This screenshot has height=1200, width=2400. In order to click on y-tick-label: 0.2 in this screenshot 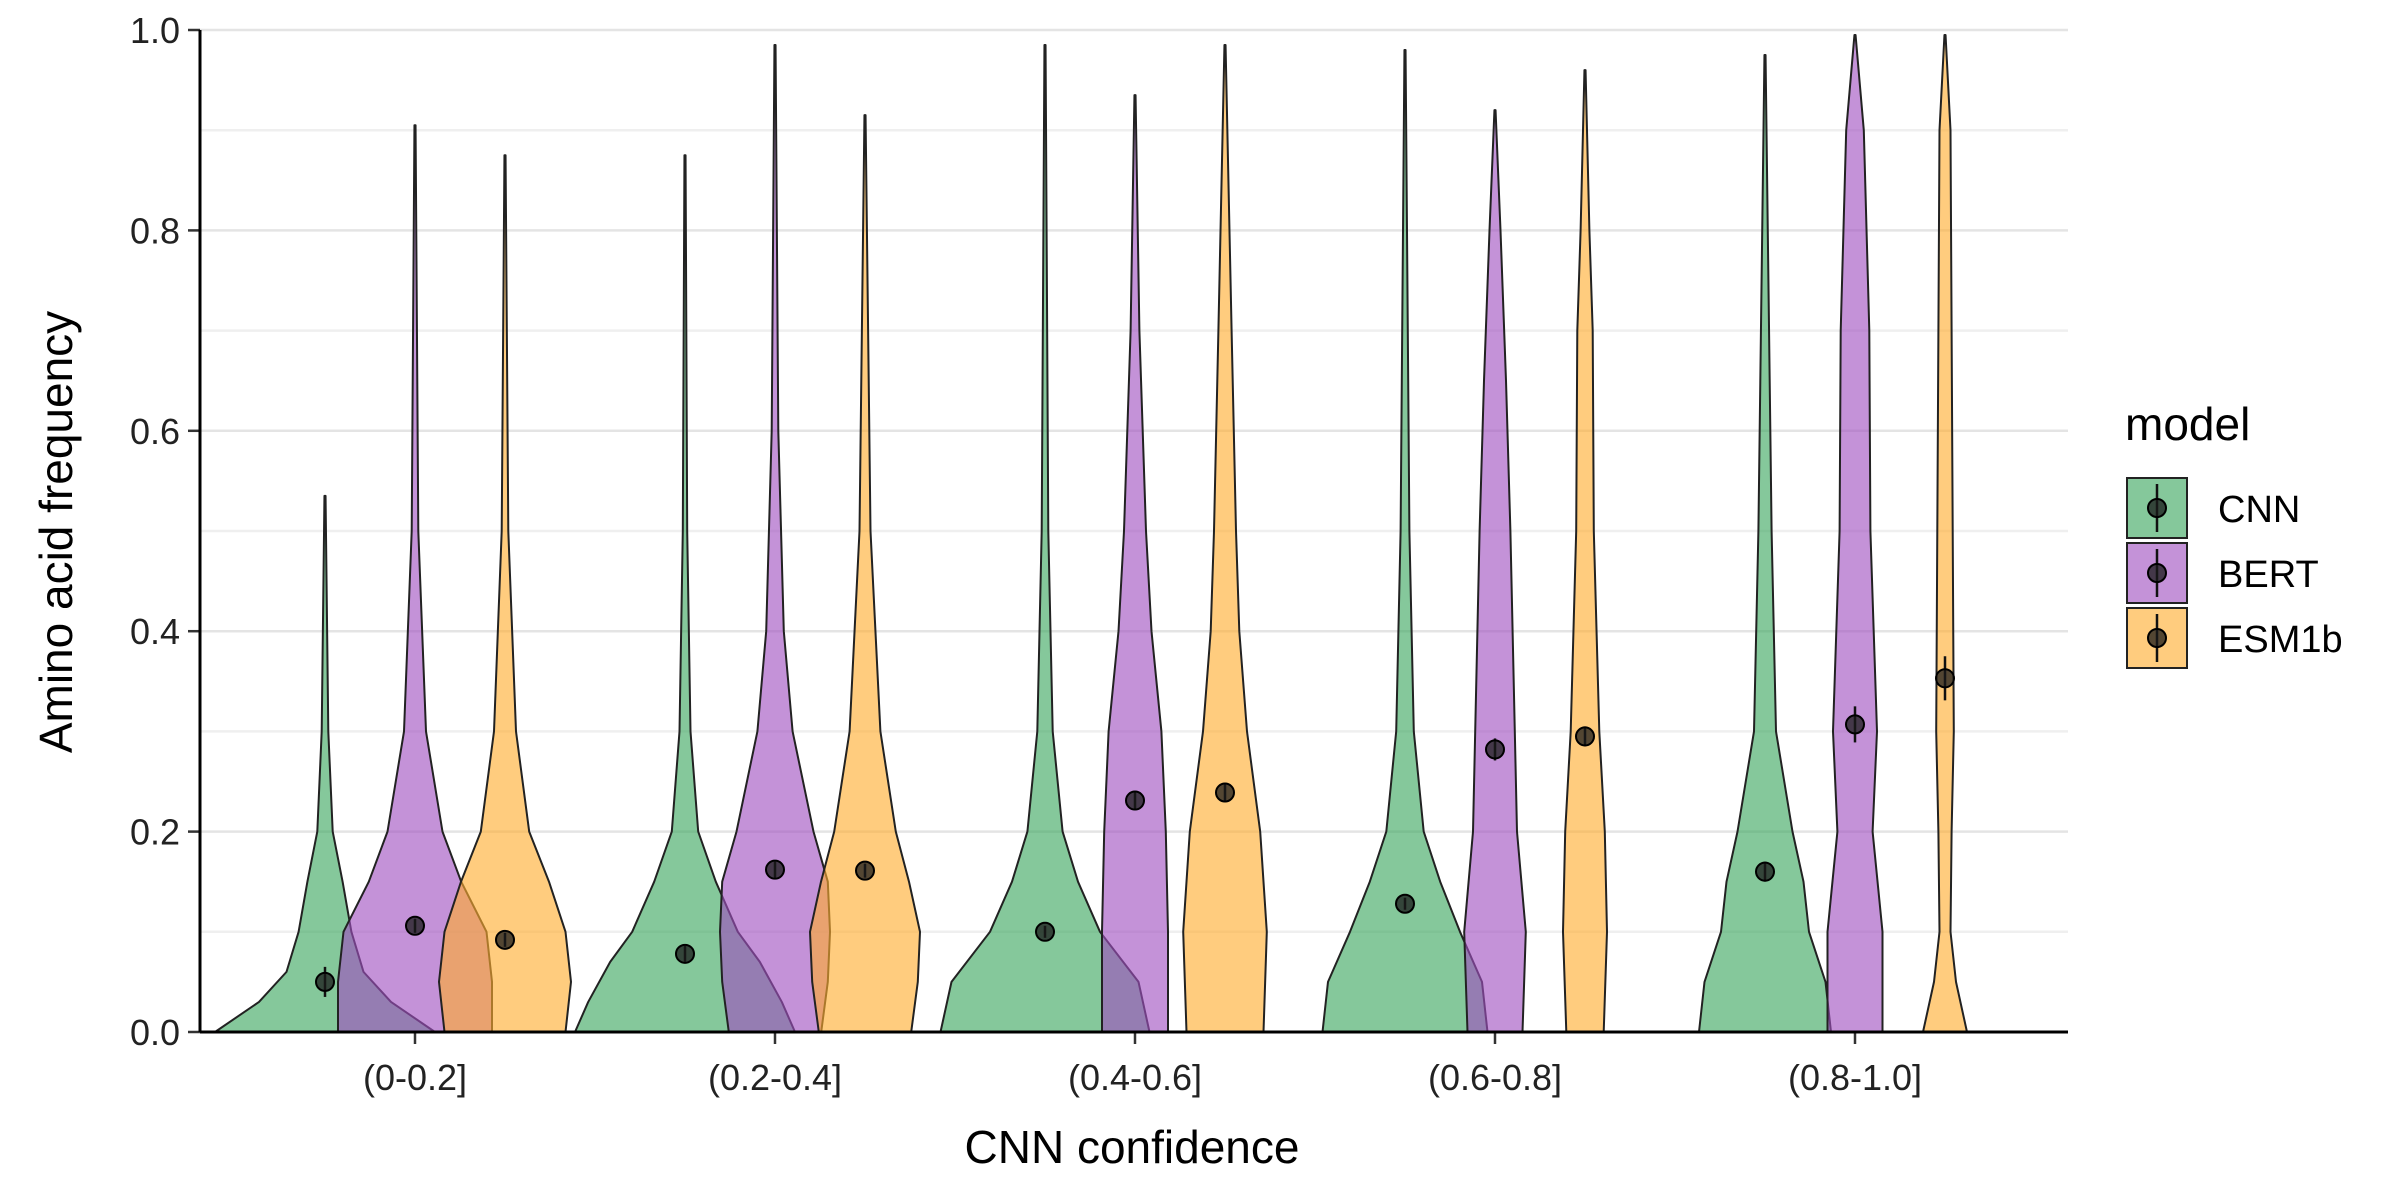, I will do `click(155, 832)`.